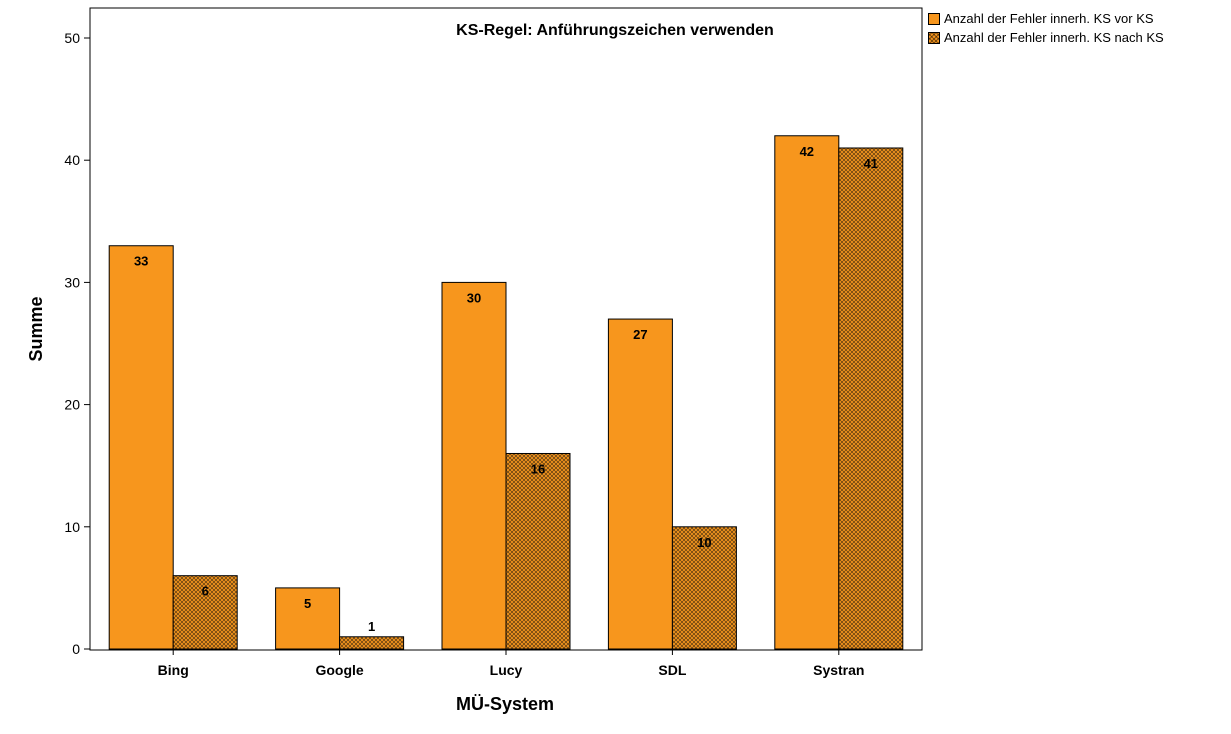  What do you see at coordinates (871, 398) in the screenshot?
I see `bar-systran-nach` at bounding box center [871, 398].